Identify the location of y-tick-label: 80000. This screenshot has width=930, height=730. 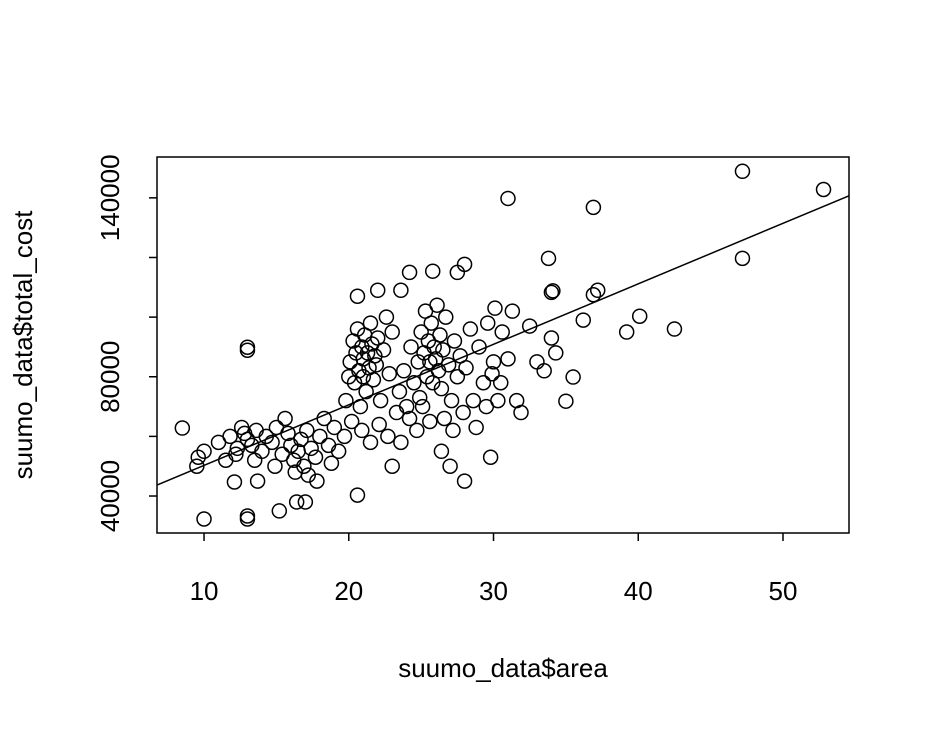
(110, 377).